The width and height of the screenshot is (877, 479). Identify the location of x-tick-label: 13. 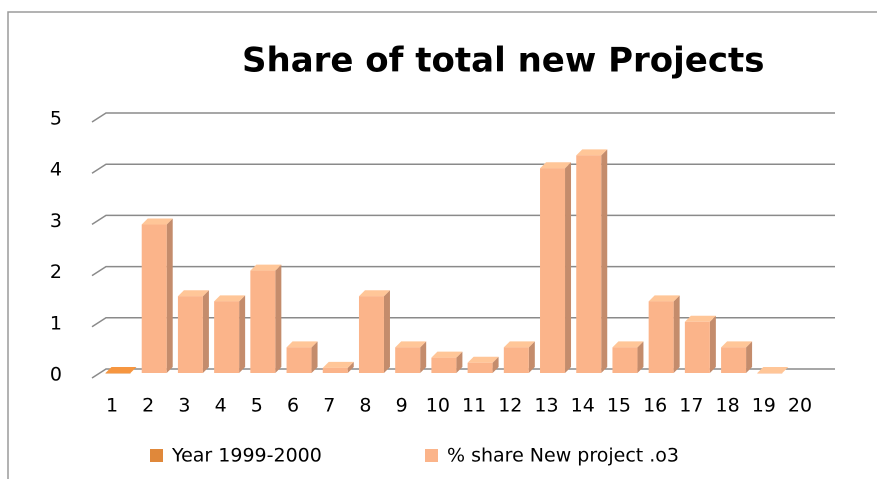
(546, 406).